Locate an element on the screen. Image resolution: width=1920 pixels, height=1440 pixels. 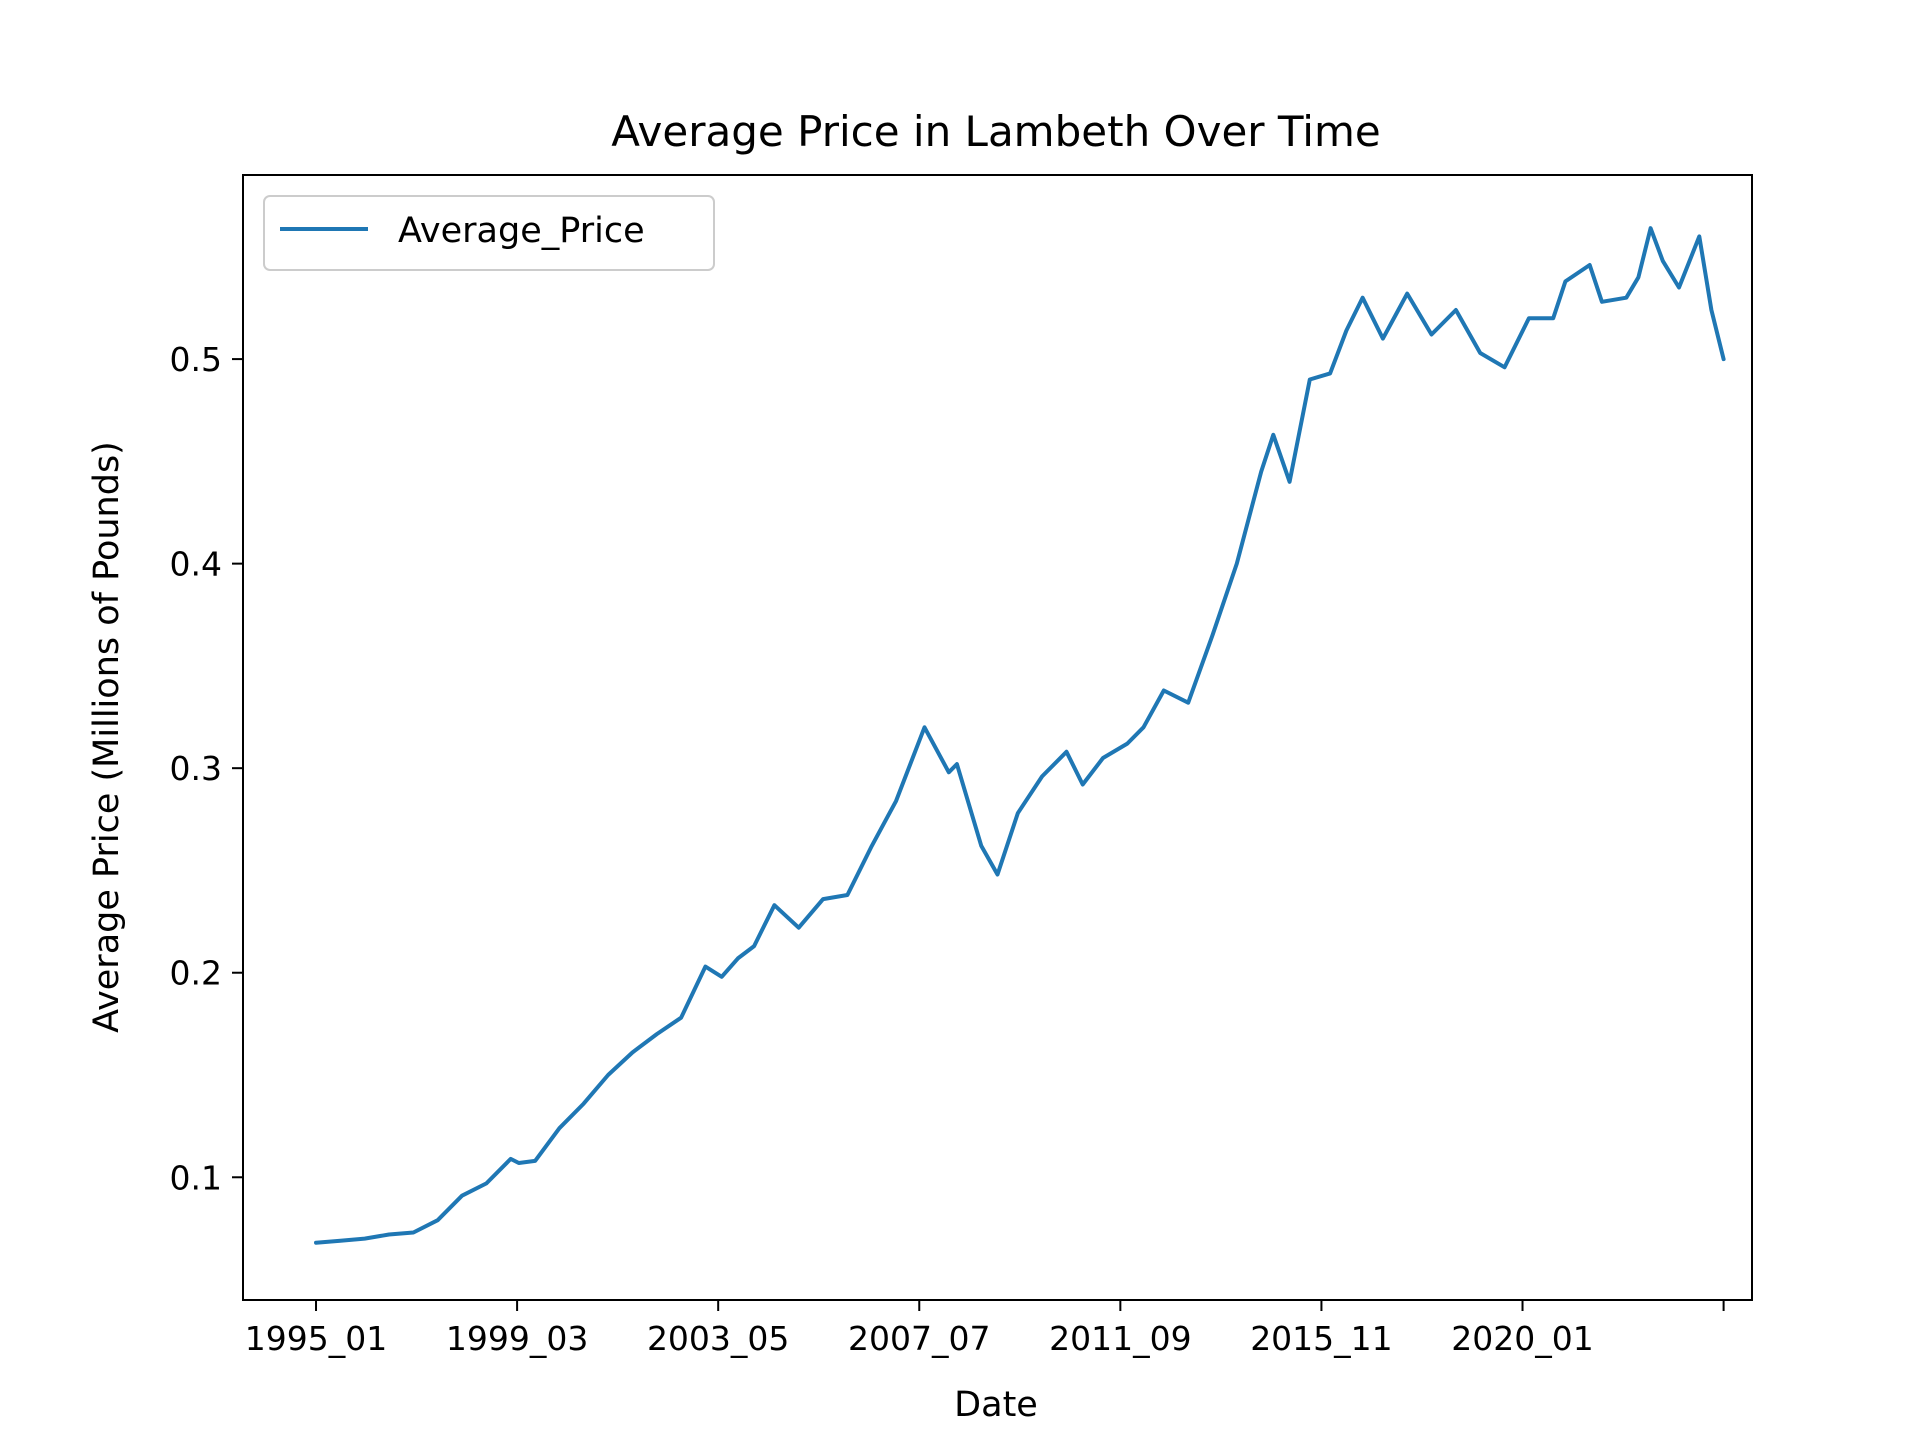
legend-box is located at coordinates (489, 233).